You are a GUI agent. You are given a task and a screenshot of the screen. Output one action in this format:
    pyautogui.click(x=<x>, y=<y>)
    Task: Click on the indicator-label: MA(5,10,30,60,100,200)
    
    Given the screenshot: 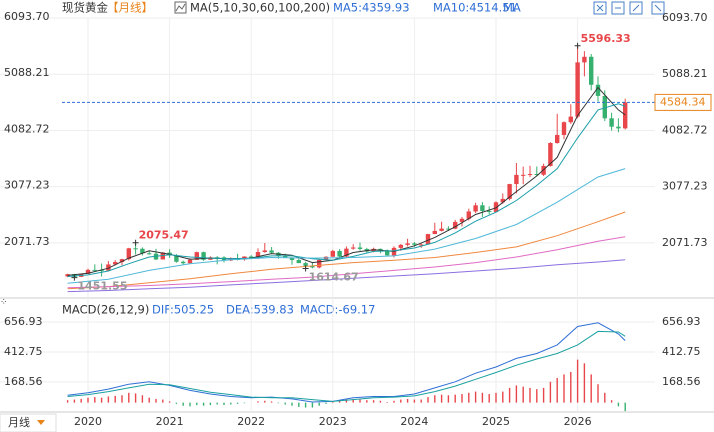 What is the action you would take?
    pyautogui.click(x=260, y=8)
    